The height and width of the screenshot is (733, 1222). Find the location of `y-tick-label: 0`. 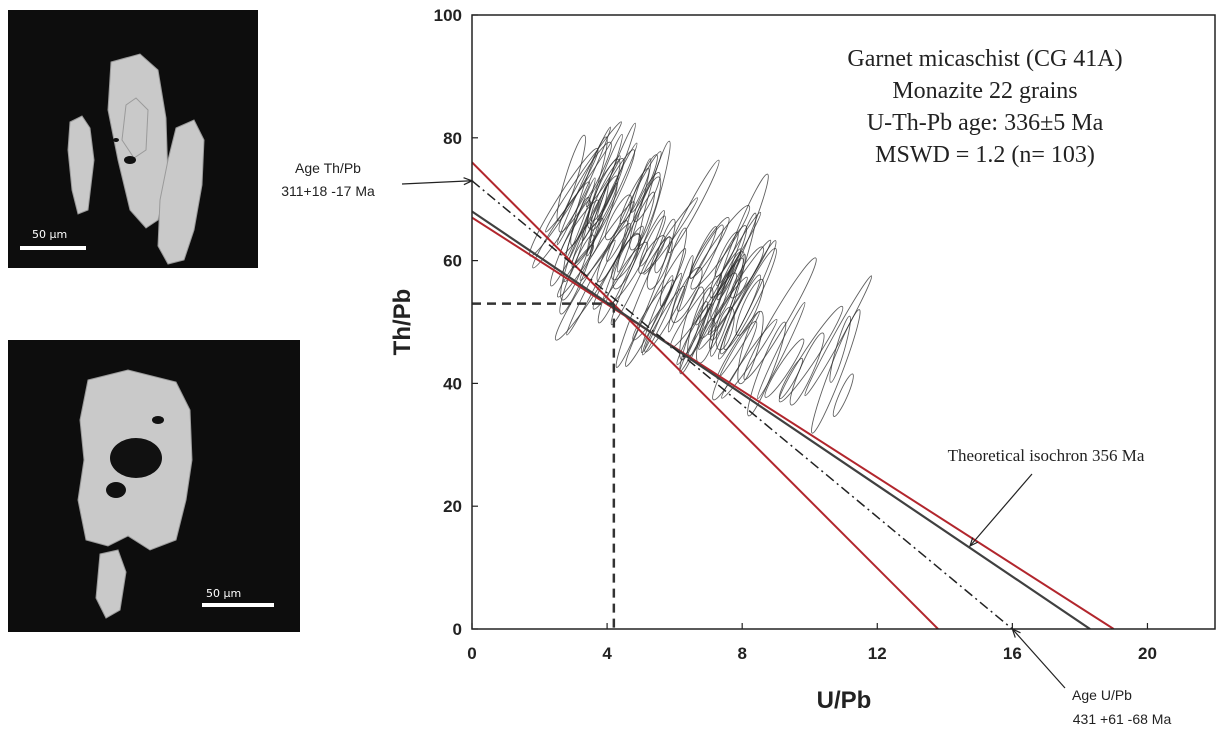

y-tick-label: 0 is located at coordinates (457, 629).